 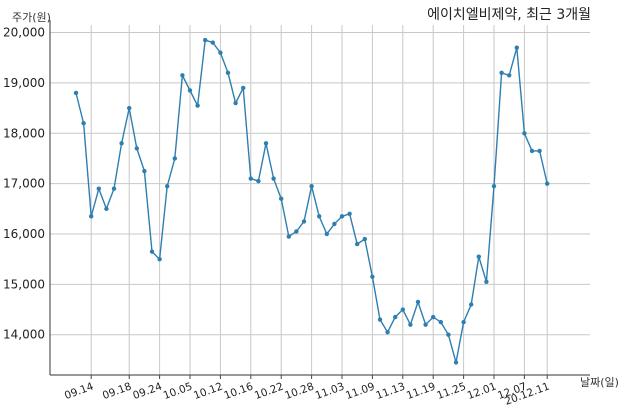 What do you see at coordinates (421, 392) in the screenshot?
I see `x-tick-label: 11.19` at bounding box center [421, 392].